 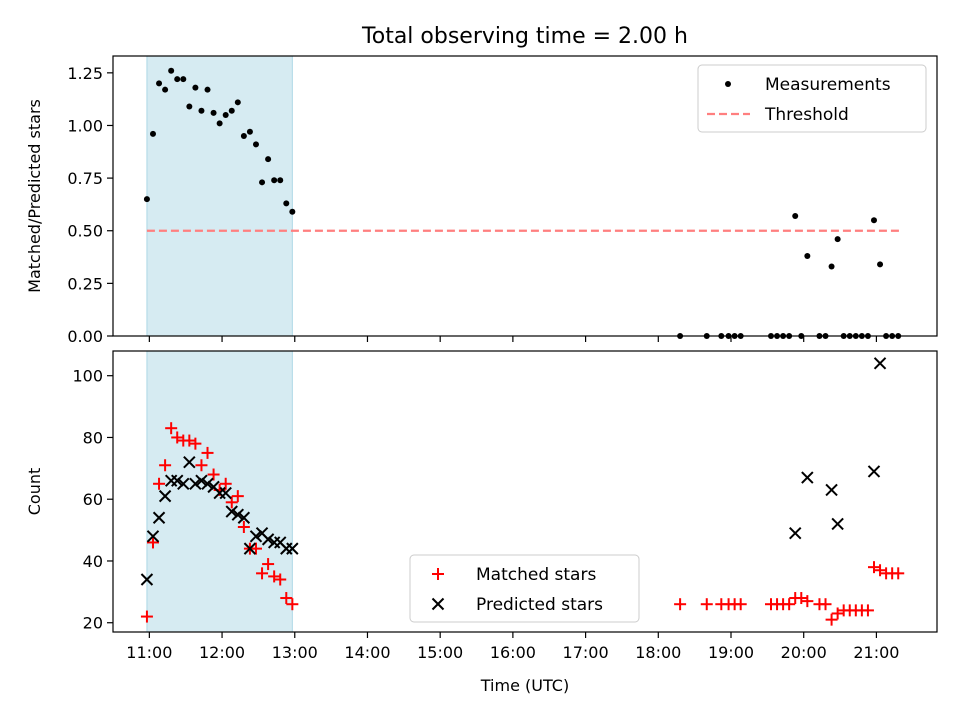 What do you see at coordinates (34, 196) in the screenshot?
I see `y-axis-label: Matched/Predicted stars` at bounding box center [34, 196].